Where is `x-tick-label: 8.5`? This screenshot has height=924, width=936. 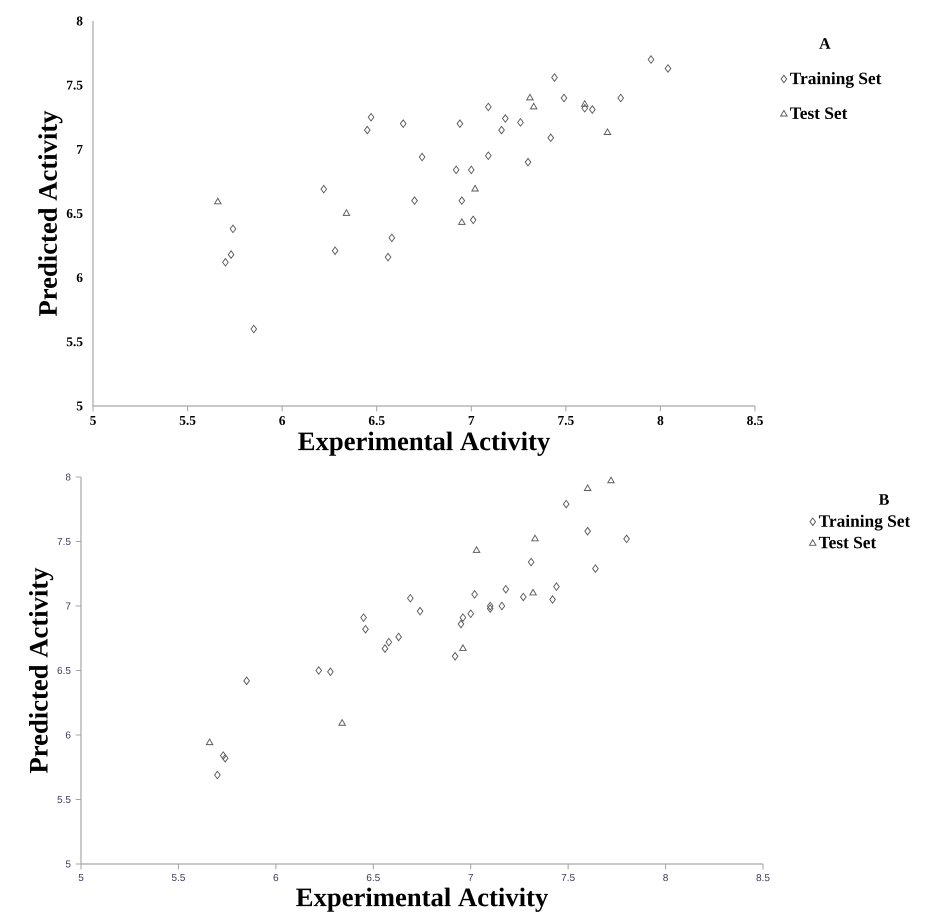
x-tick-label: 8.5 is located at coordinates (755, 421).